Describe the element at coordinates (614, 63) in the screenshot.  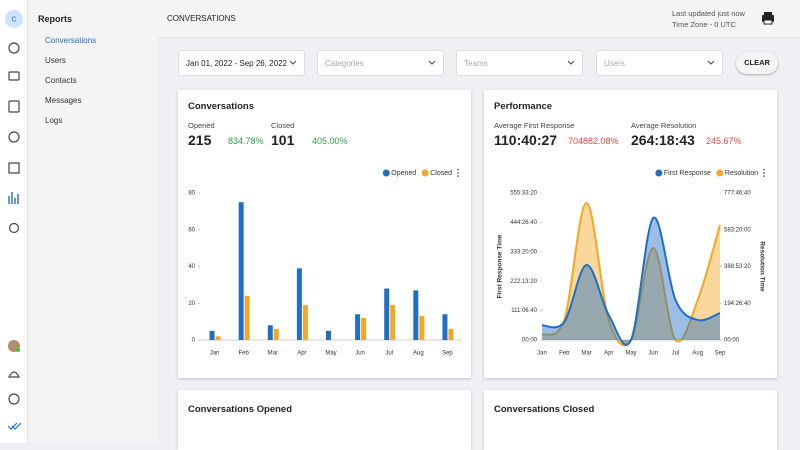
I see `placeholder: Users` at that location.